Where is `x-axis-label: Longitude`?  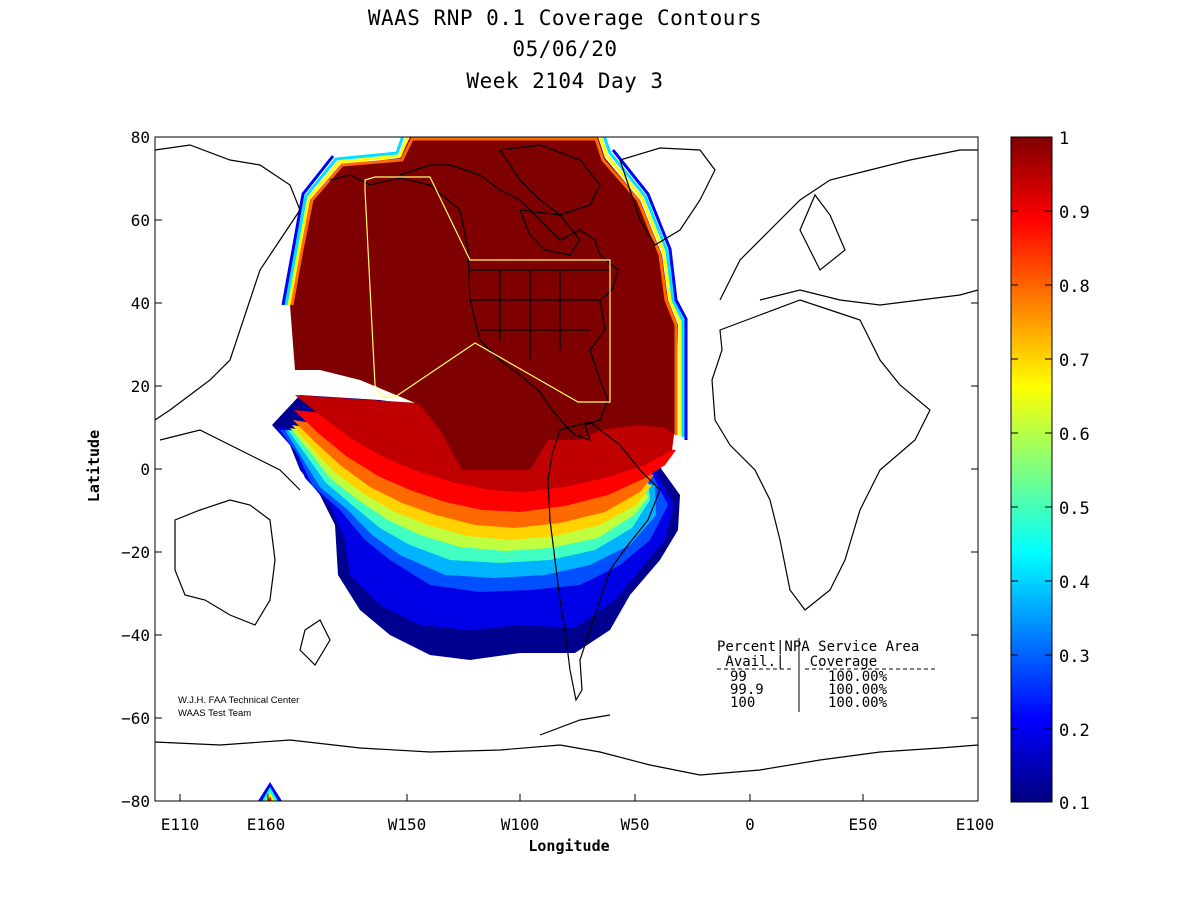
x-axis-label: Longitude is located at coordinates (568, 846).